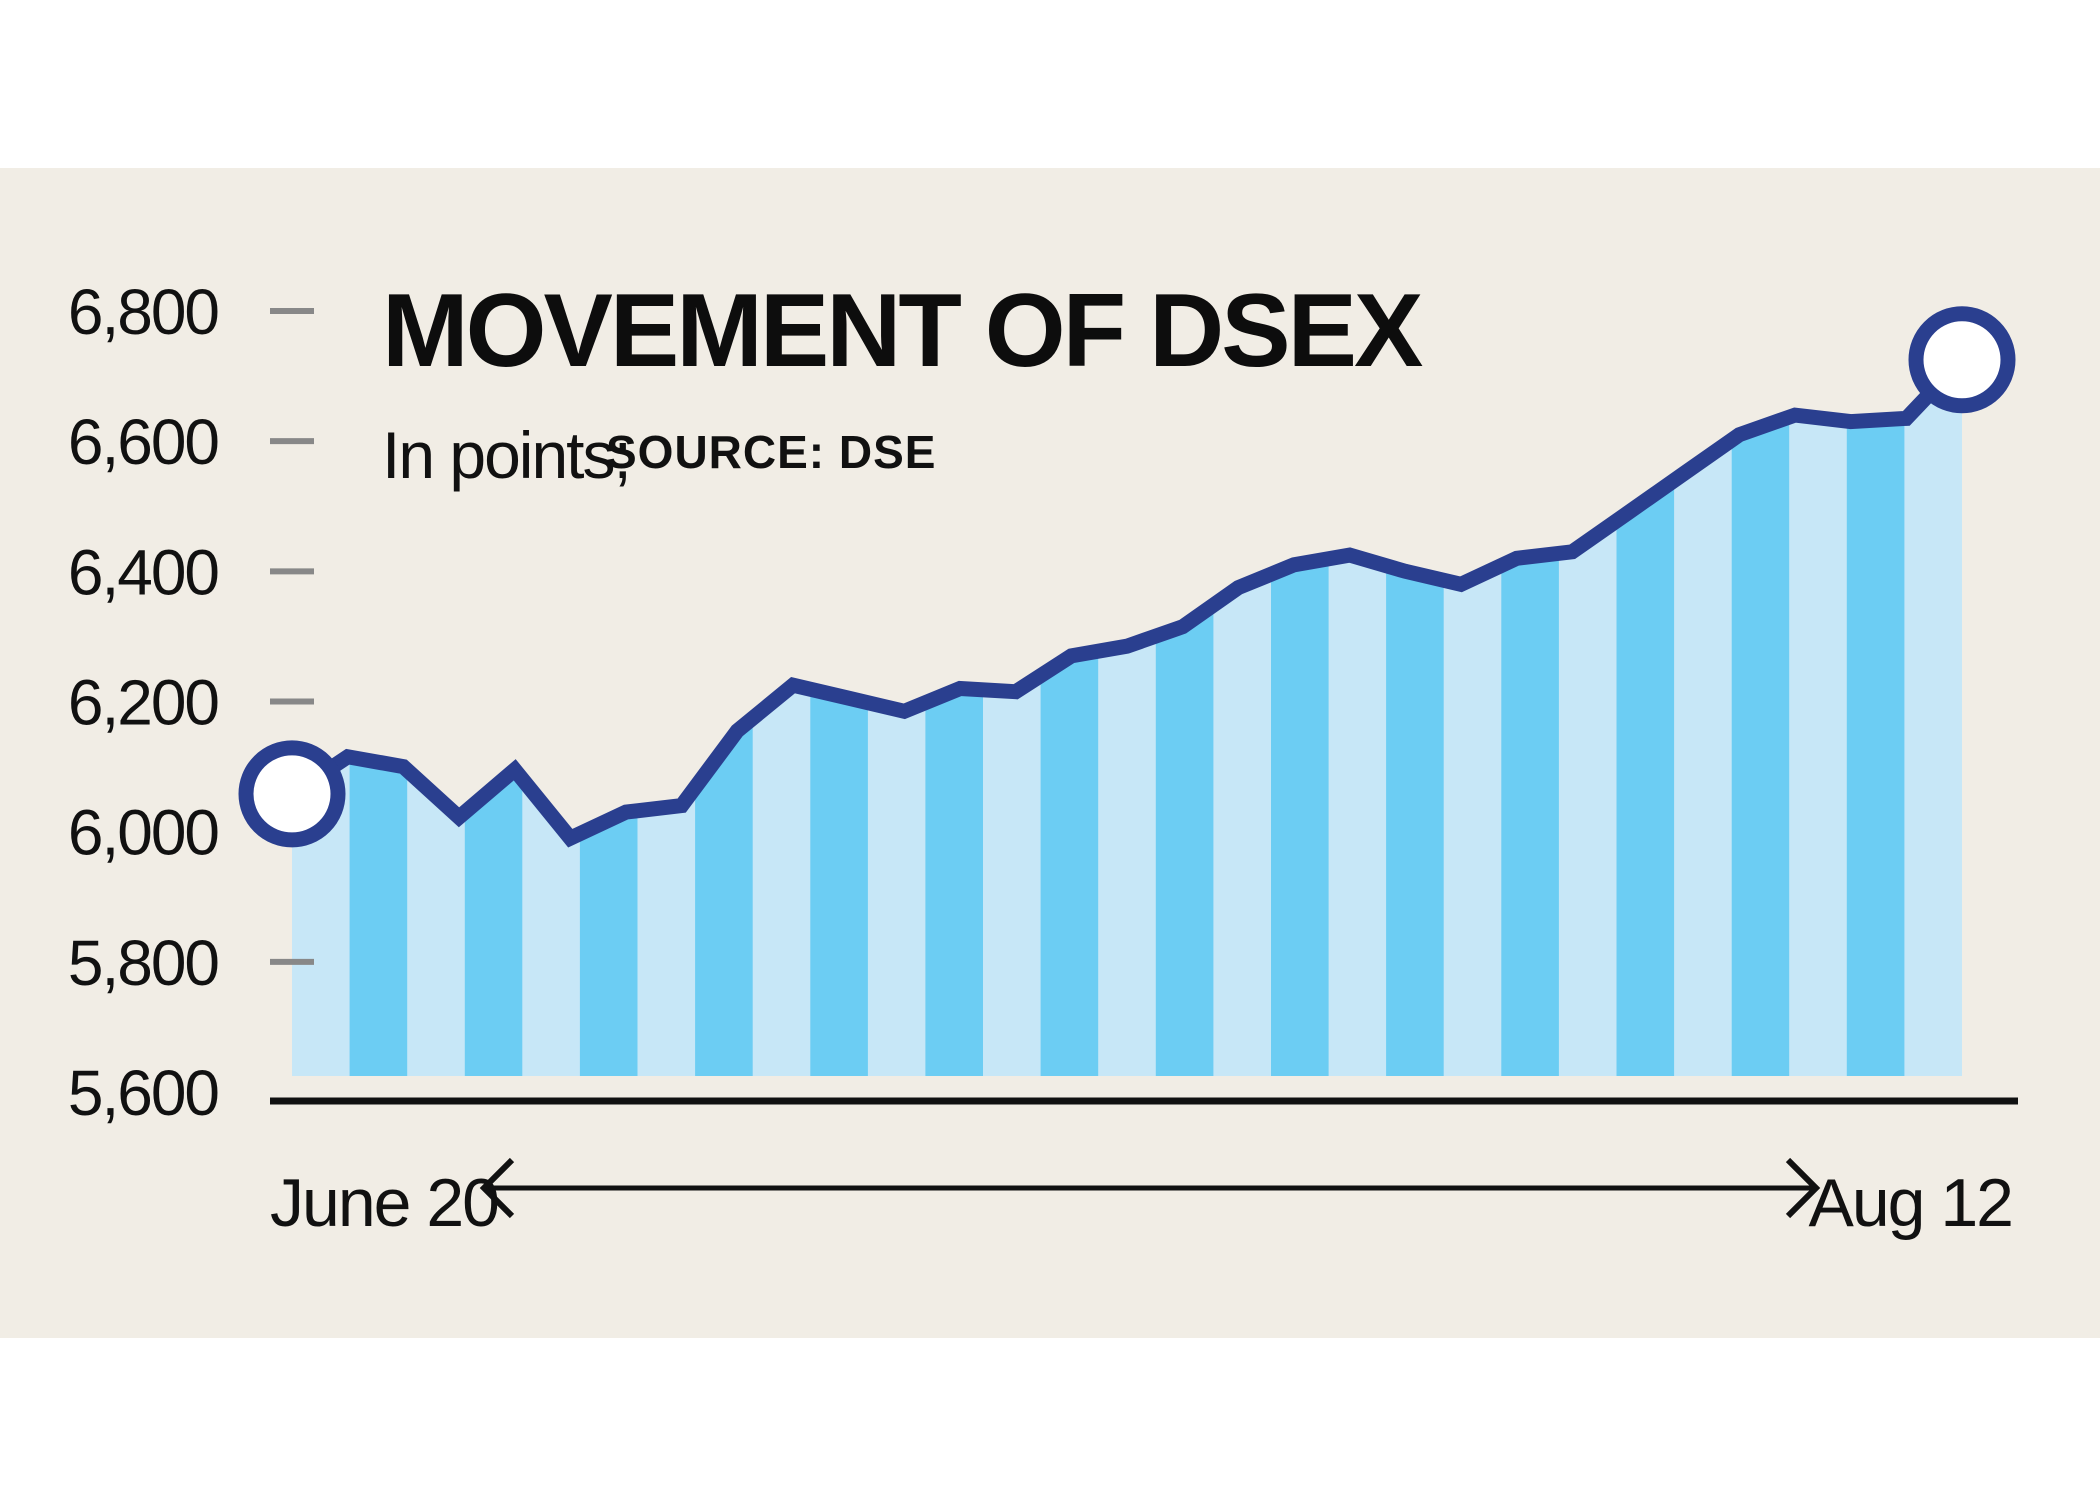 The width and height of the screenshot is (2100, 1507). Describe the element at coordinates (143, 963) in the screenshot. I see `y-tick-label: 5,800` at that location.